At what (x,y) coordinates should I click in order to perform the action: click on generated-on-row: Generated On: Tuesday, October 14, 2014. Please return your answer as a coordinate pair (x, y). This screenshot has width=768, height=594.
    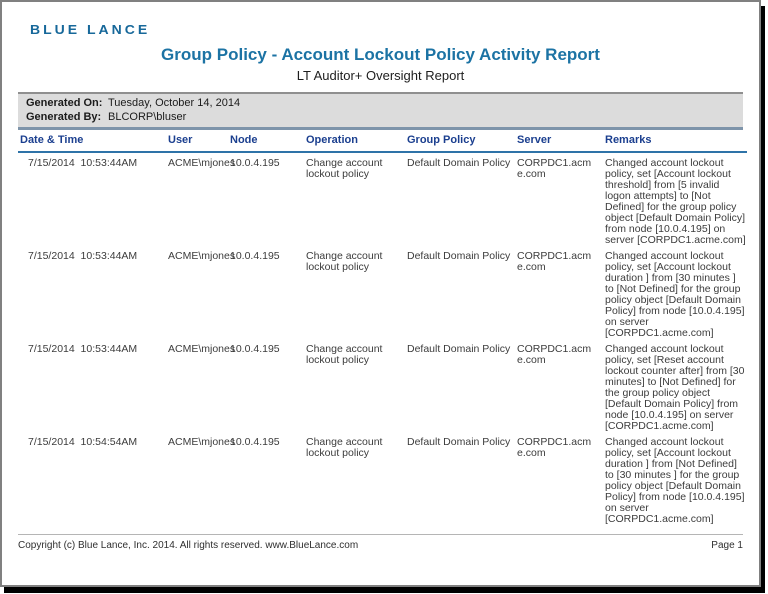
    Looking at the image, I should click on (380, 103).